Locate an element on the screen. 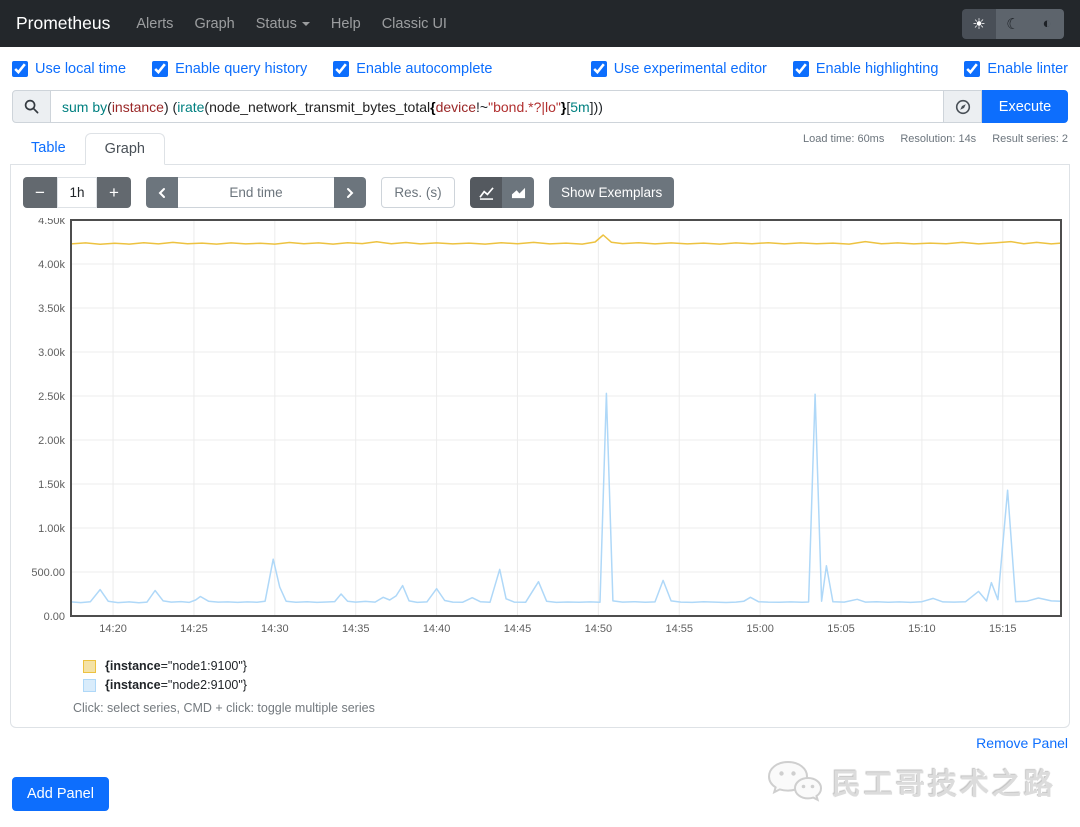 This screenshot has width=1080, height=827. nav-item-status: Status is located at coordinates (283, 24).